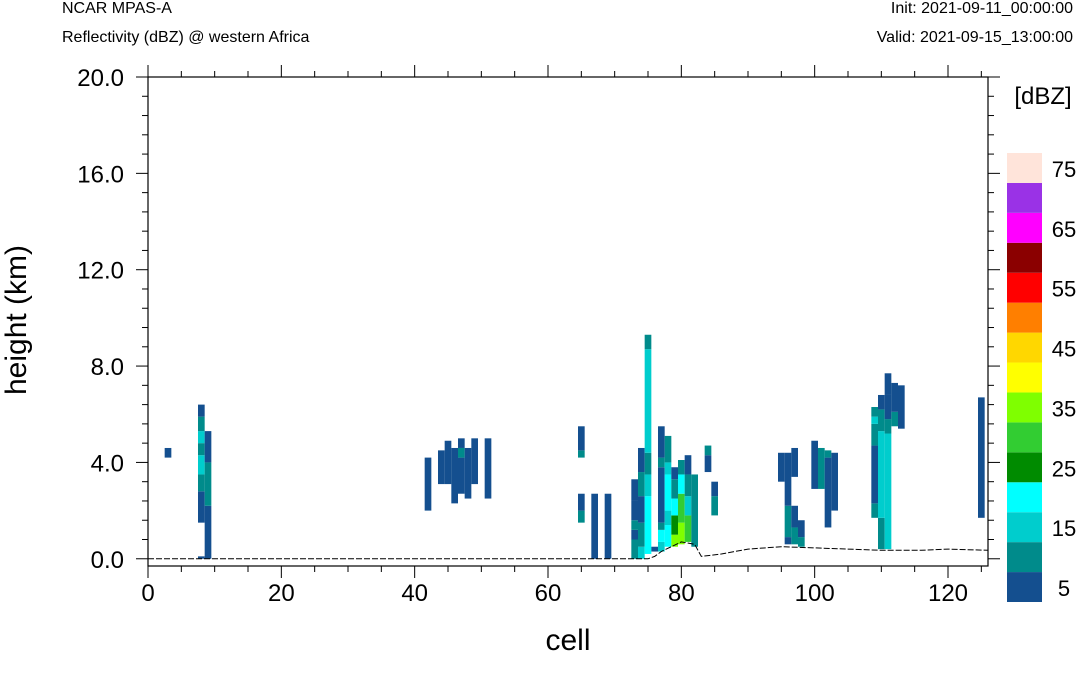 The width and height of the screenshot is (1079, 677). Describe the element at coordinates (281, 593) in the screenshot. I see `x-tick-label: 20` at that location.